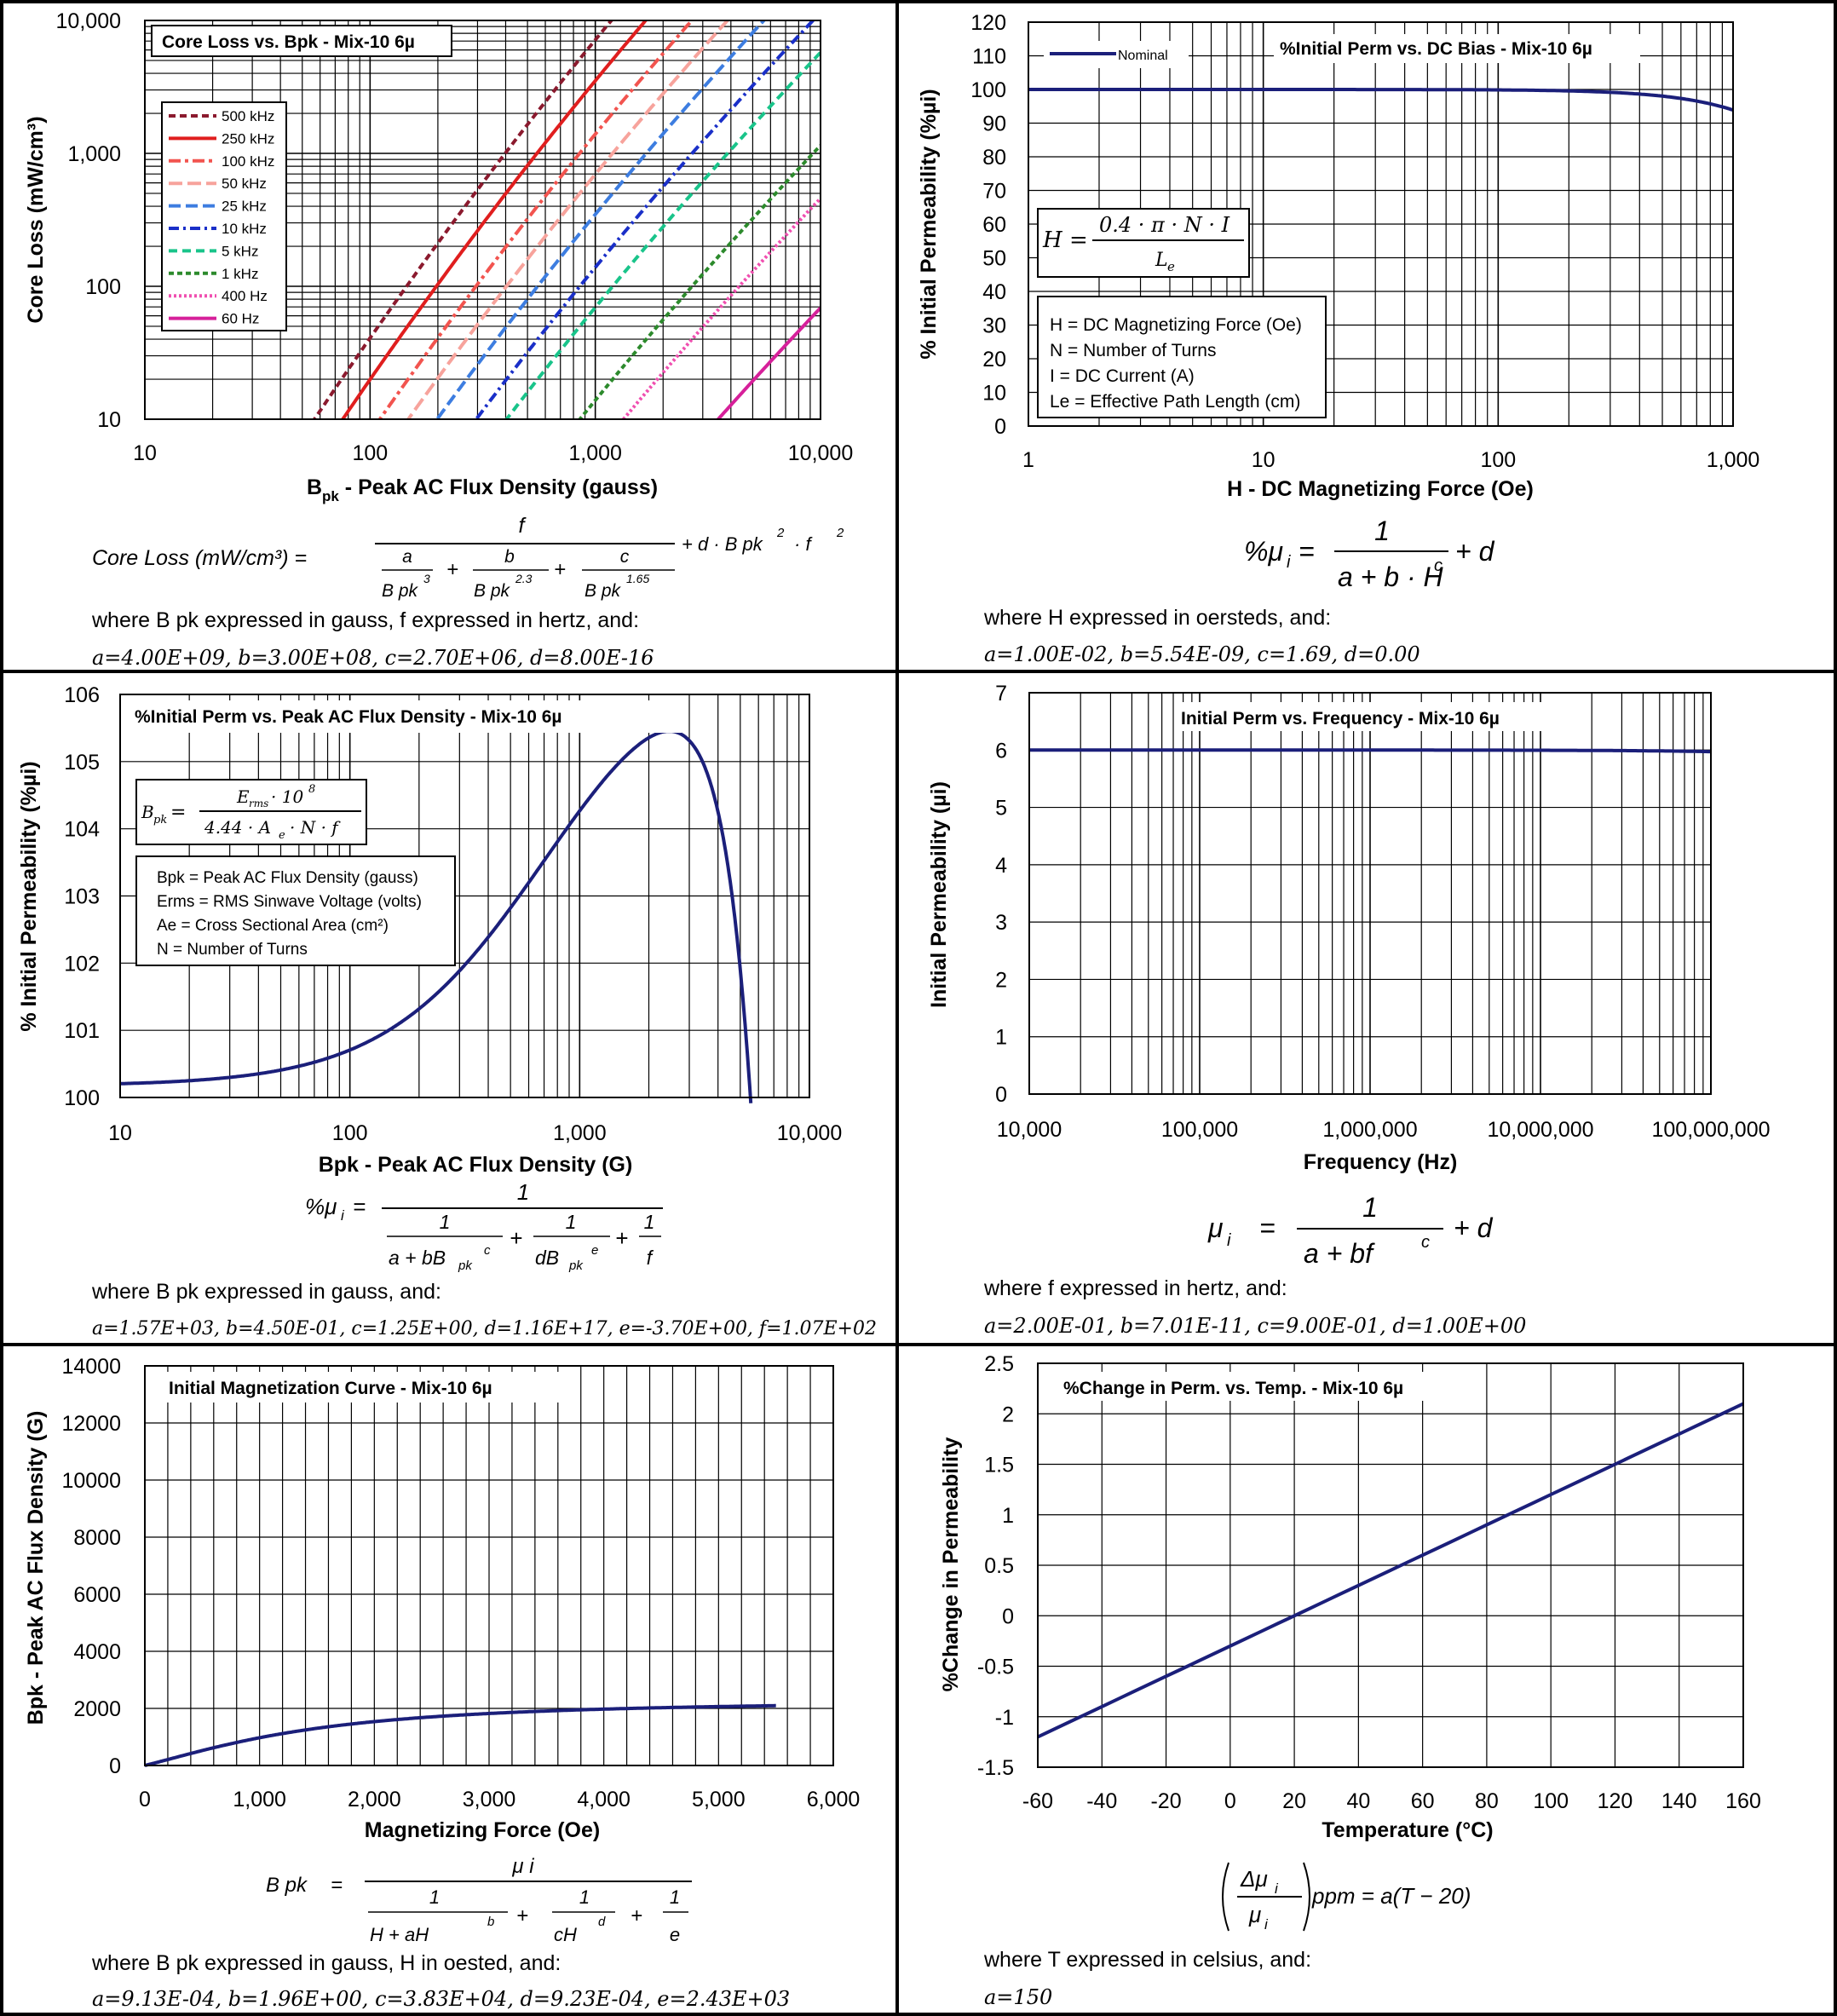 This screenshot has height=2016, width=1837. Describe the element at coordinates (88, 21) in the screenshot. I see `core-loss-ytick: 10,000` at that location.